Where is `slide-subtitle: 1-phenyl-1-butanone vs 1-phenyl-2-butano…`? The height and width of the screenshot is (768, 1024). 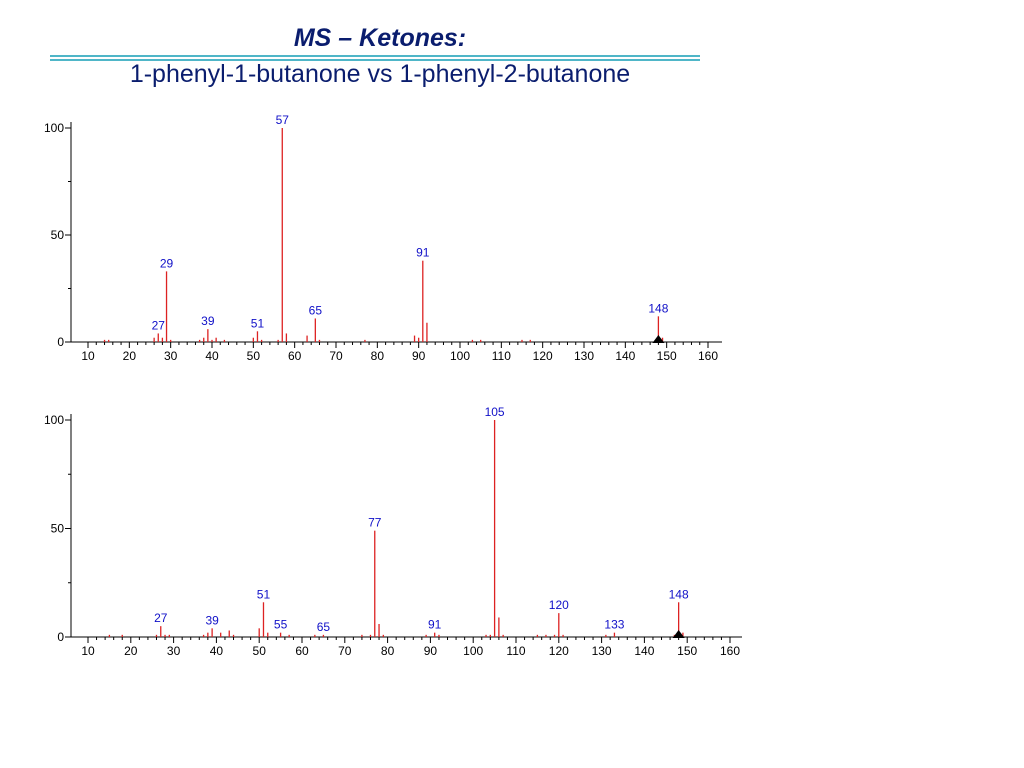
slide-subtitle: 1-phenyl-1-butanone vs 1-phenyl-2-butano… is located at coordinates (380, 74).